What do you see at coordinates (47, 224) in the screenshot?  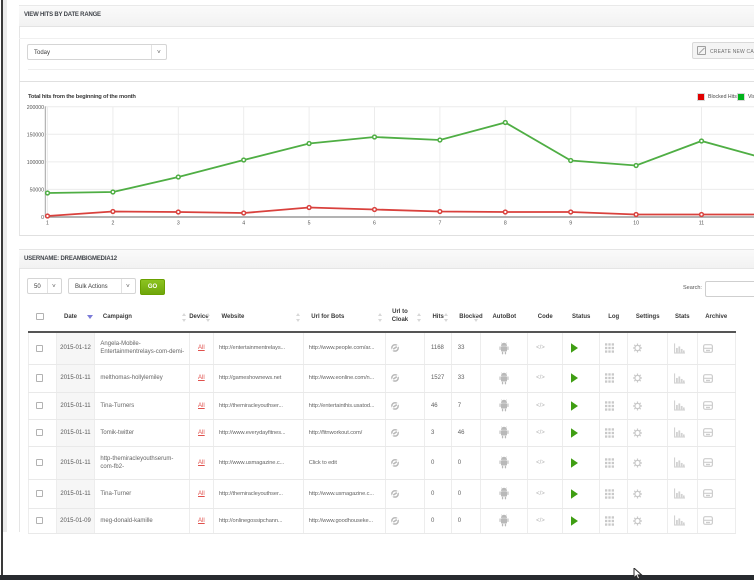 I see `svg-text: 1` at bounding box center [47, 224].